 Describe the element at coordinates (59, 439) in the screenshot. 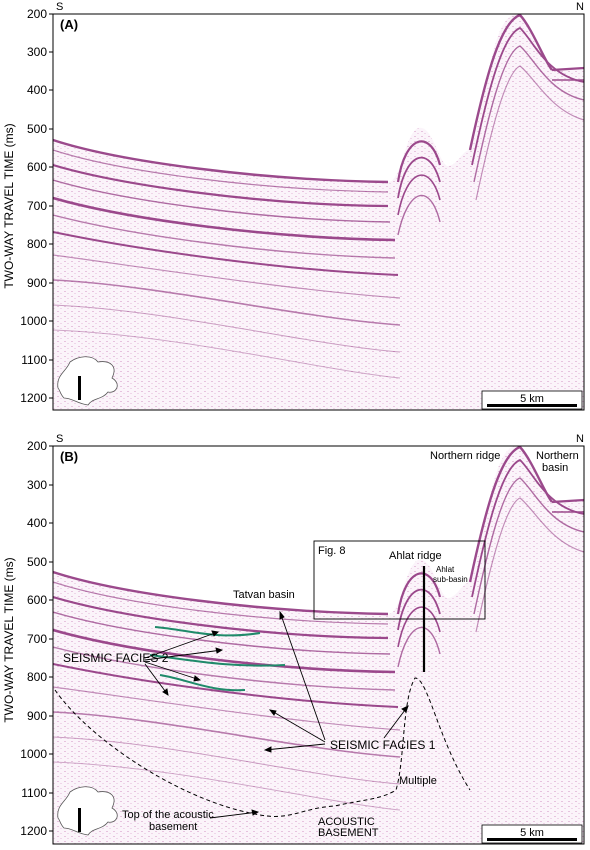

I see `panel-b-south-label: S` at that location.